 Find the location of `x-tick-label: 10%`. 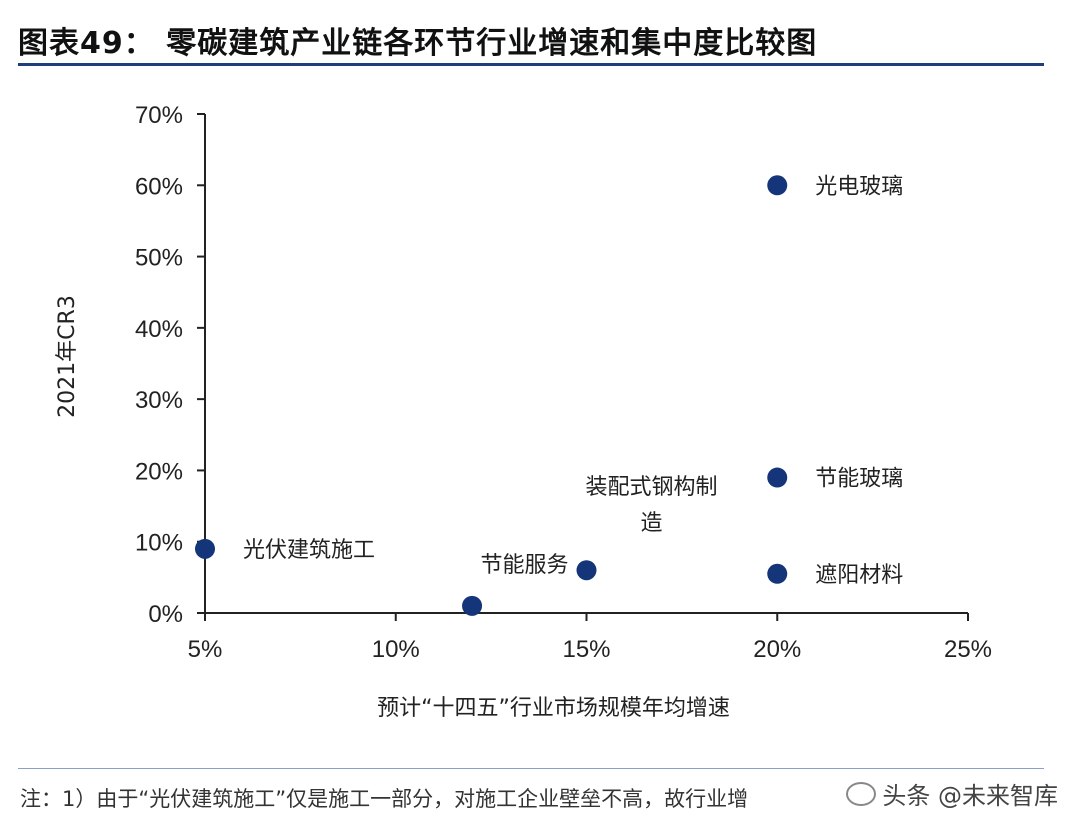

x-tick-label: 10% is located at coordinates (396, 649).